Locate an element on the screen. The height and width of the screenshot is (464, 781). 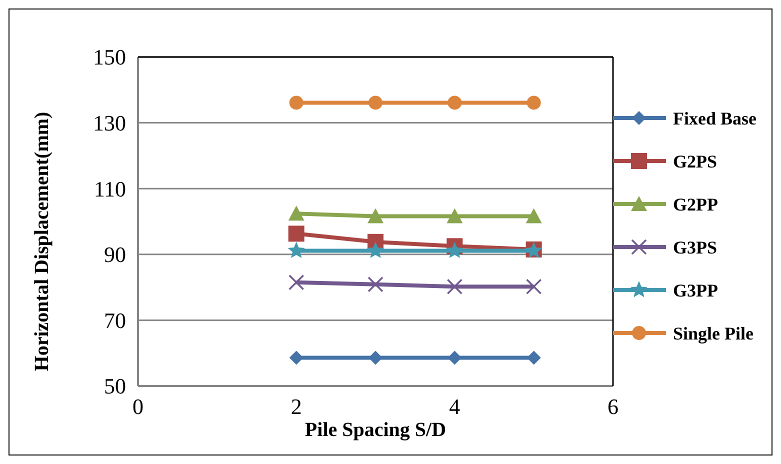
x-tick-label: 6 is located at coordinates (613, 406).